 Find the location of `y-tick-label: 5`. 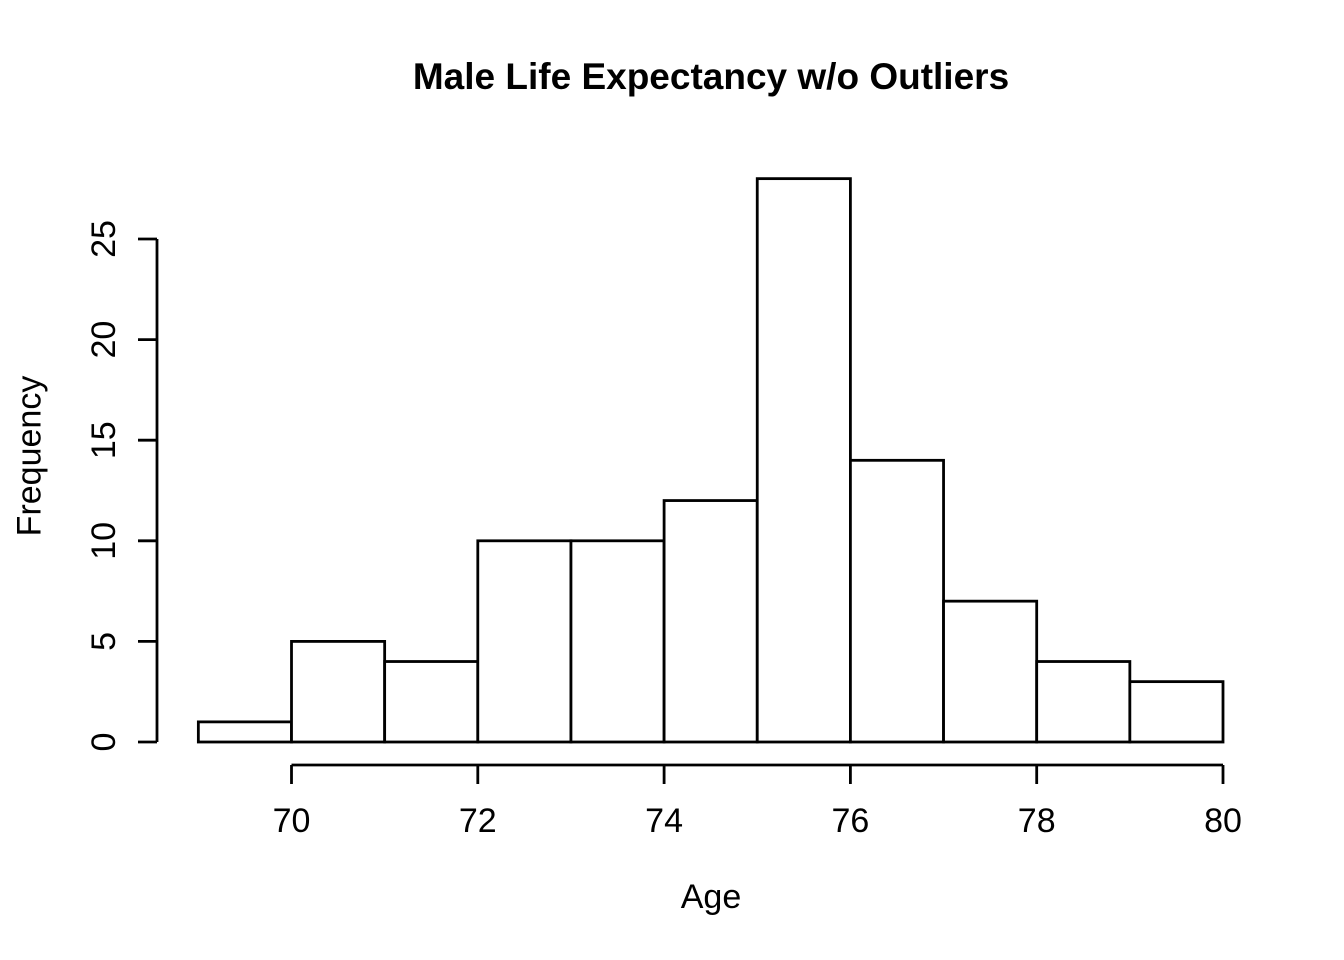

y-tick-label: 5 is located at coordinates (104, 641).